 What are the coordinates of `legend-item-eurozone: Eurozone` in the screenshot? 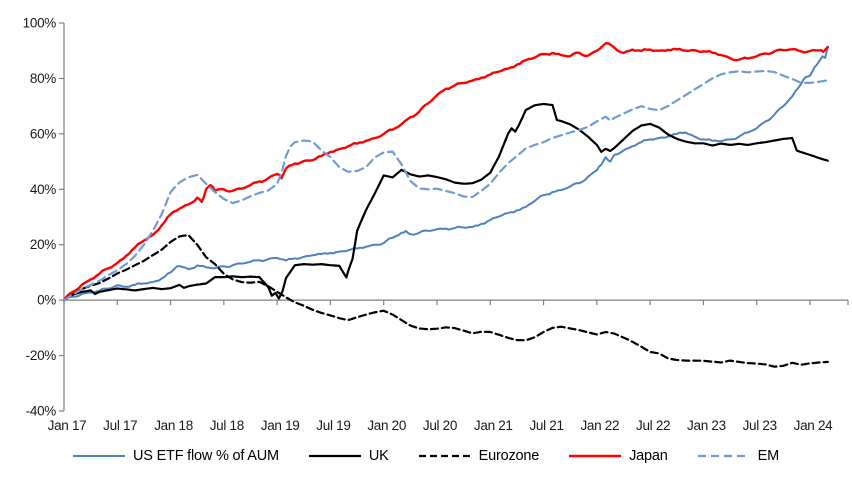 It's located at (479, 456).